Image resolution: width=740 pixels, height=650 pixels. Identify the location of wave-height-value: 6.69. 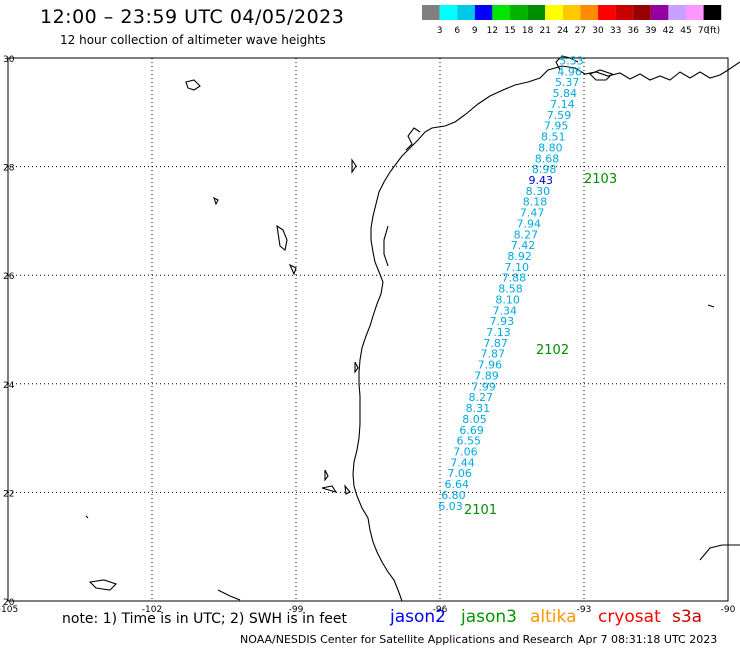
(471, 430).